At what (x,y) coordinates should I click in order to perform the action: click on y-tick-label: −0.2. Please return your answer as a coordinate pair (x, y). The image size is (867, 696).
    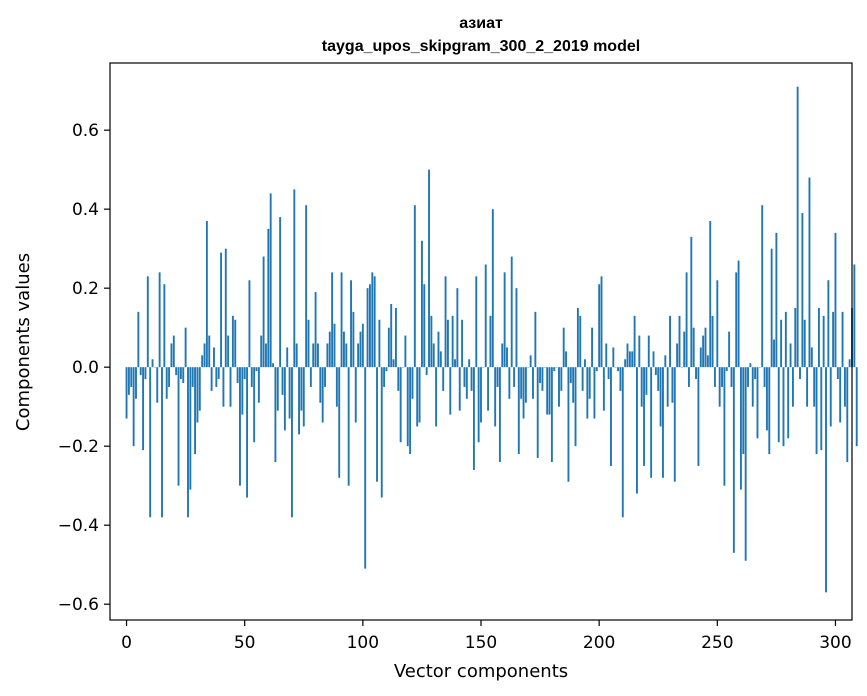
    Looking at the image, I should click on (78, 447).